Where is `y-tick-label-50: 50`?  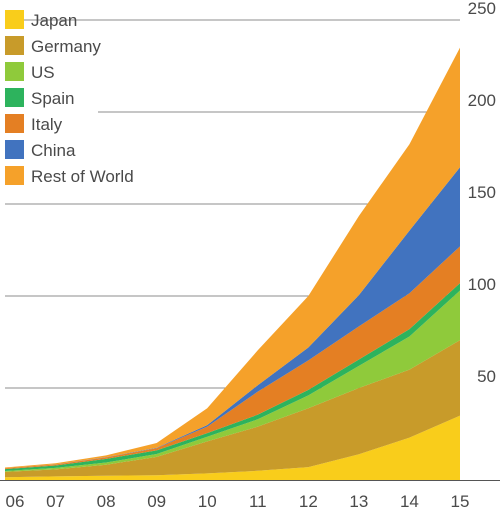 y-tick-label-50: 50 is located at coordinates (486, 376).